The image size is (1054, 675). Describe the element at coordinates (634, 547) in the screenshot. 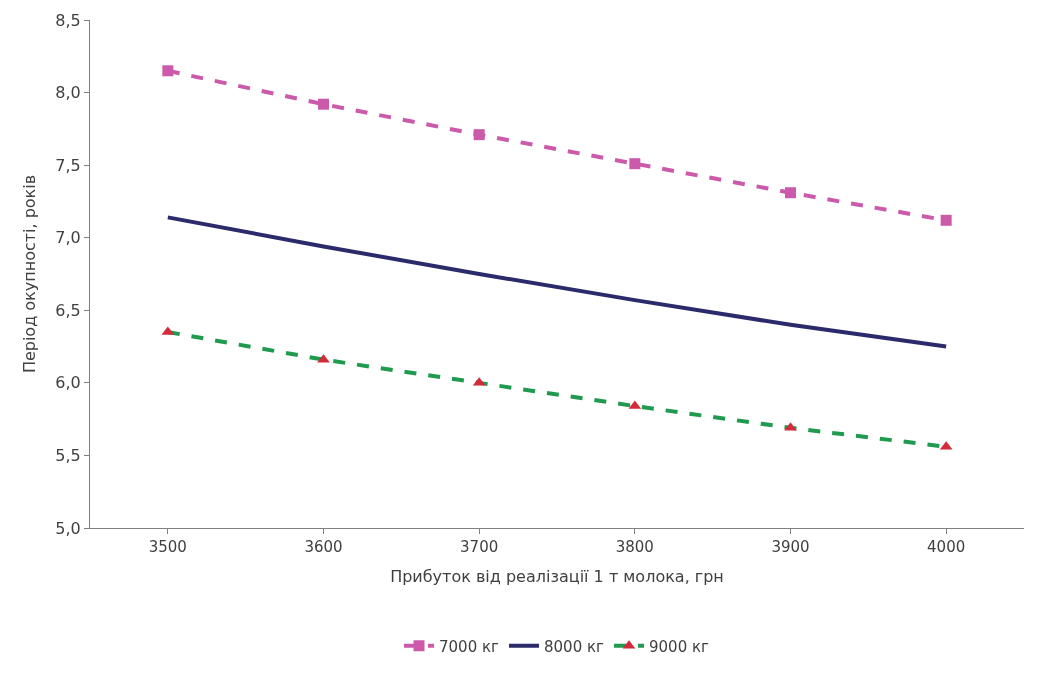

I see `x-tick-label: 3800` at that location.